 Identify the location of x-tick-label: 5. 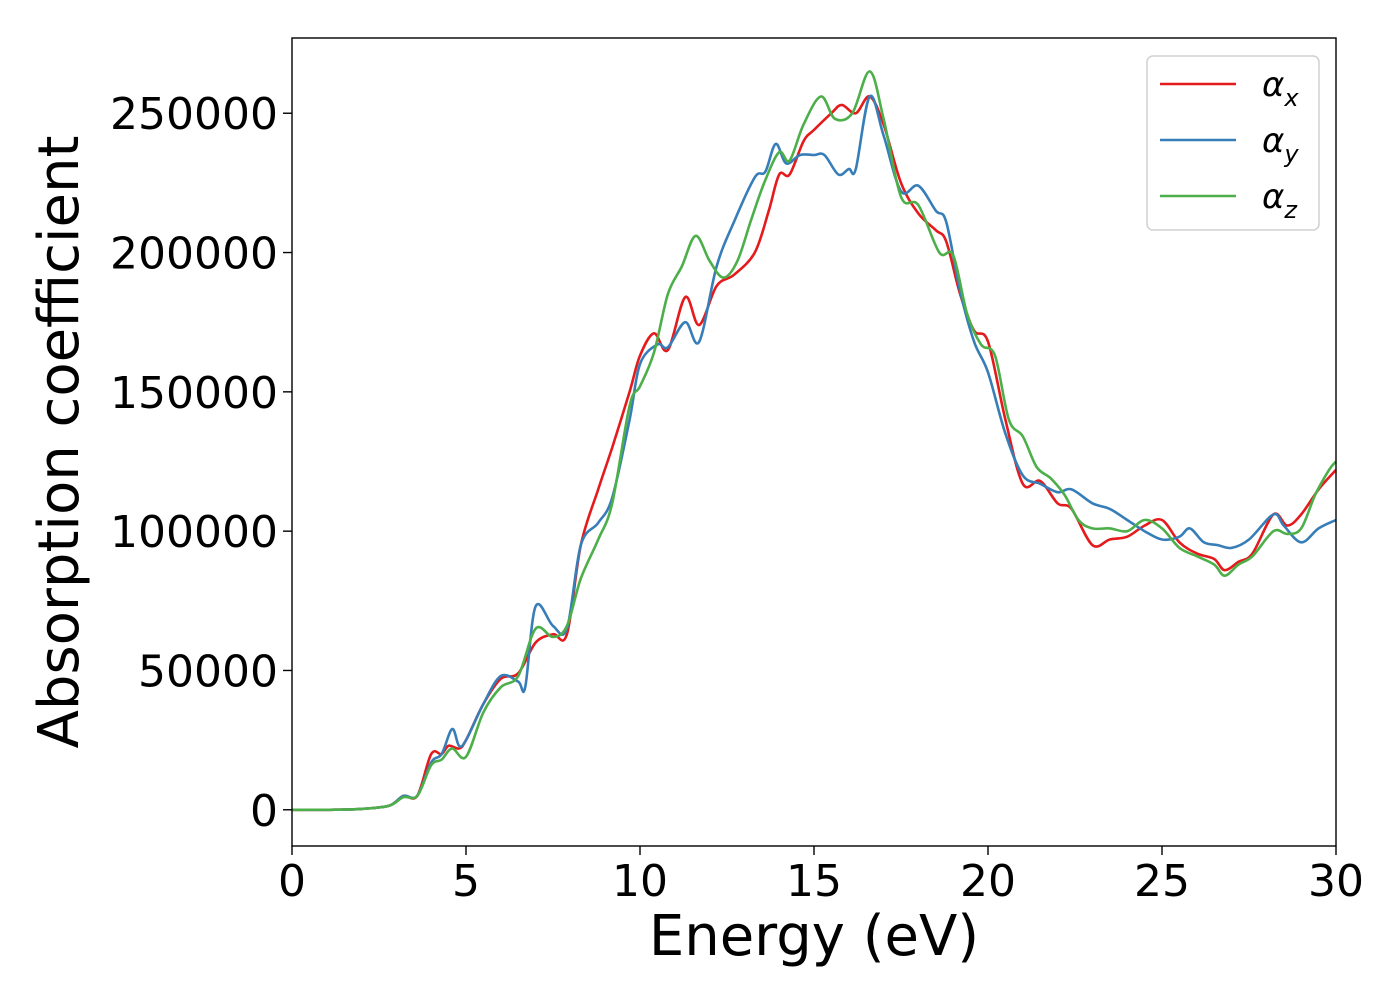
(466, 881).